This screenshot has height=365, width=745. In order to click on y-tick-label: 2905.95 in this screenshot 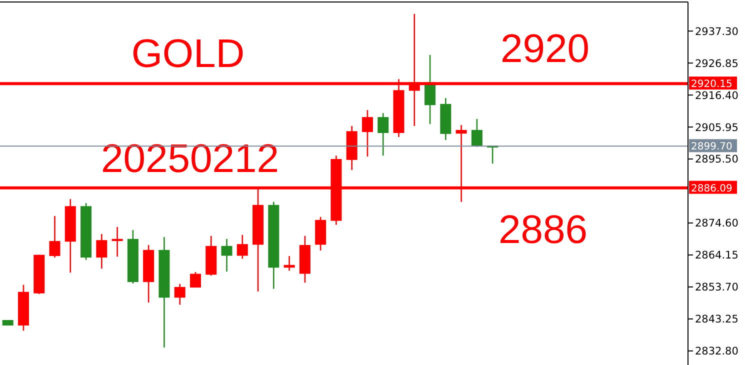, I will do `click(716, 128)`.